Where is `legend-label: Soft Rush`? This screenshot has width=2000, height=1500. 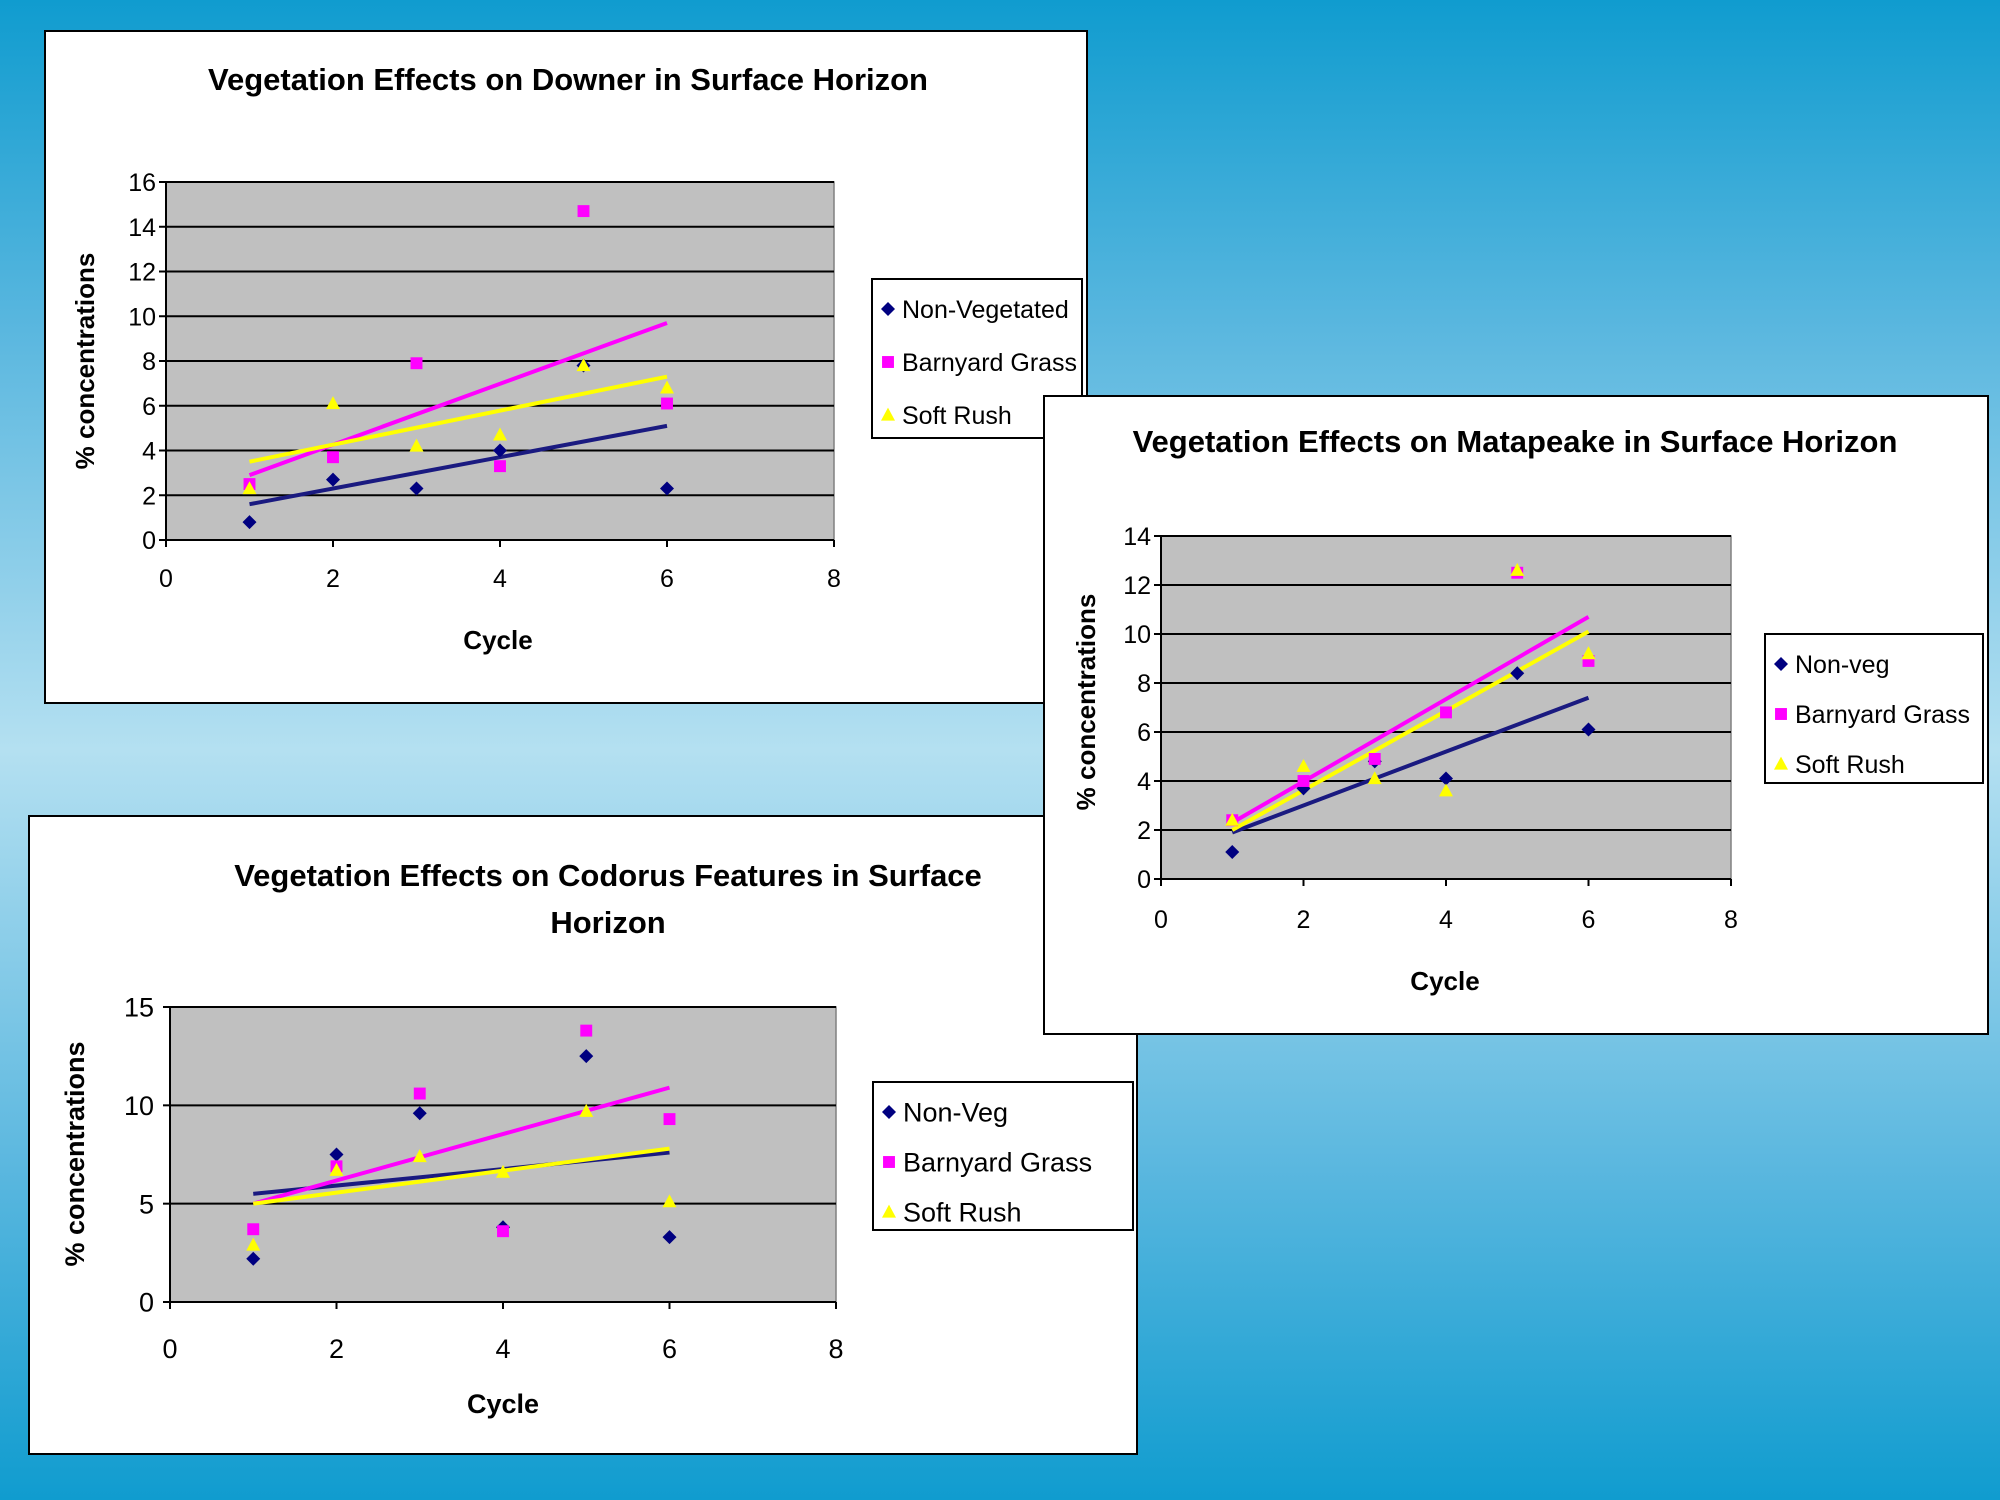 legend-label: Soft Rush is located at coordinates (957, 416).